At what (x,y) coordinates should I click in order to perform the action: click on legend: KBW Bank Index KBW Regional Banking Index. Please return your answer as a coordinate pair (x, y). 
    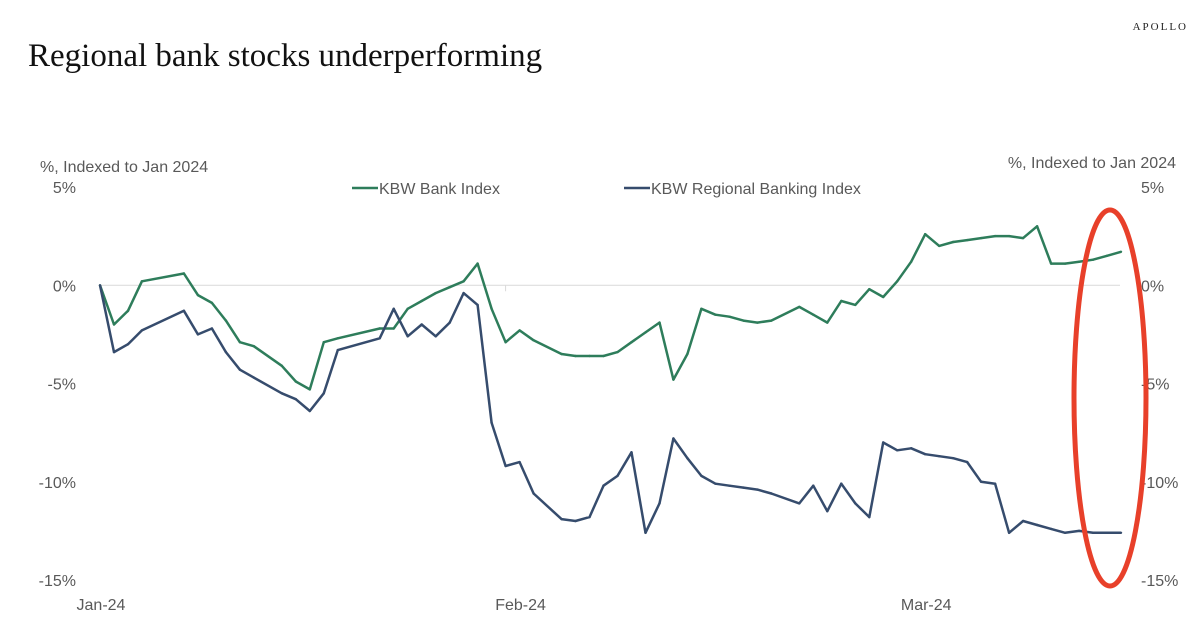
    Looking at the image, I should click on (606, 189).